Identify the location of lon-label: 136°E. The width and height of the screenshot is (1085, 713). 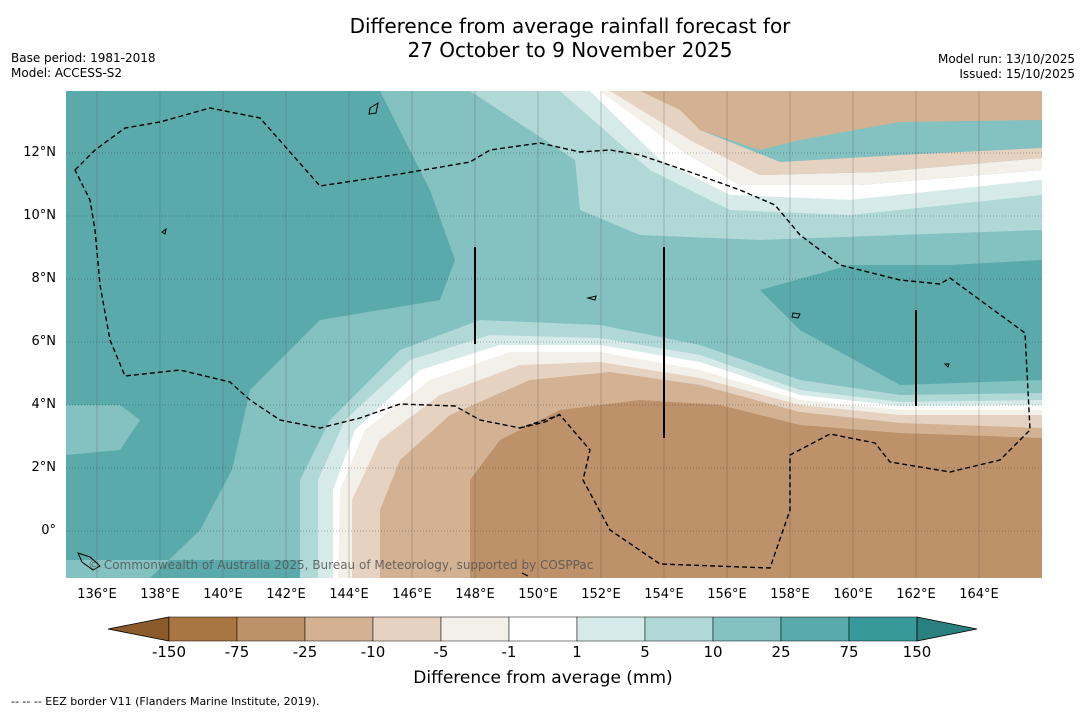
(97, 594).